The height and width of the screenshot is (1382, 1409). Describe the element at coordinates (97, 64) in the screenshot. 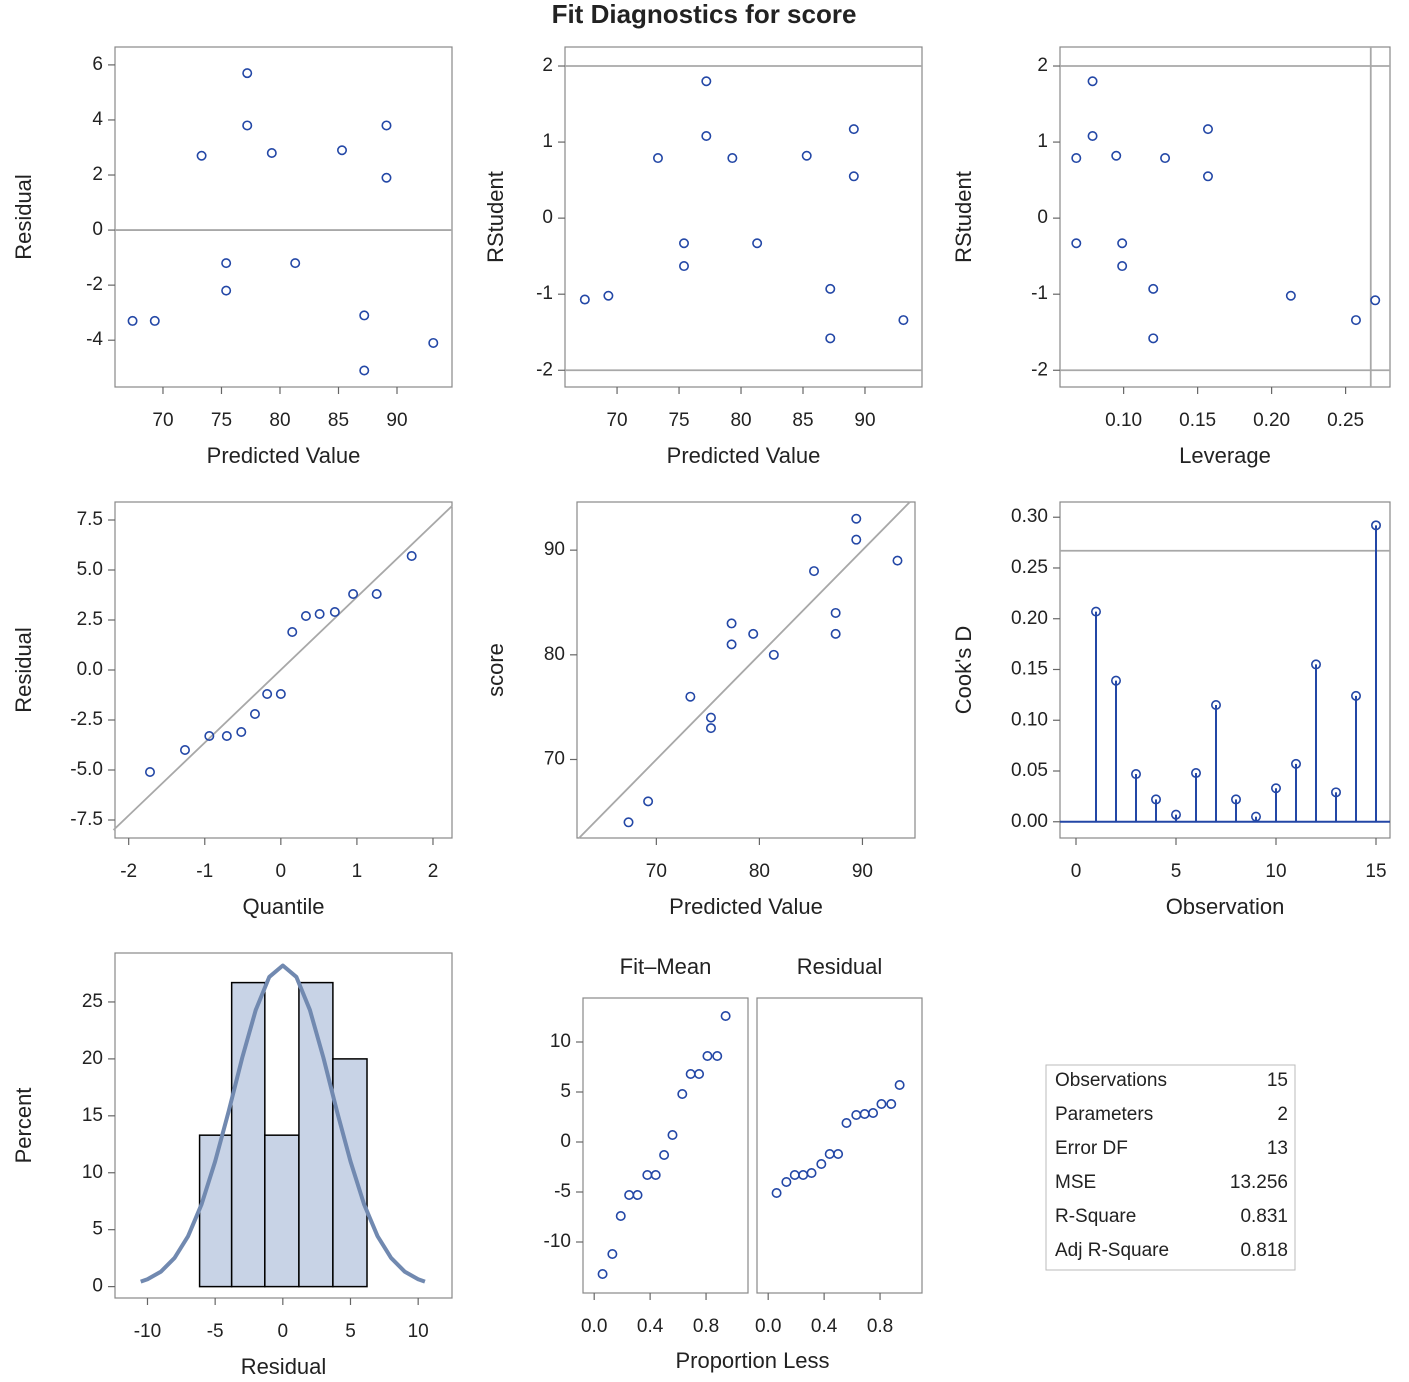

I see `y-tick-label: 6` at that location.